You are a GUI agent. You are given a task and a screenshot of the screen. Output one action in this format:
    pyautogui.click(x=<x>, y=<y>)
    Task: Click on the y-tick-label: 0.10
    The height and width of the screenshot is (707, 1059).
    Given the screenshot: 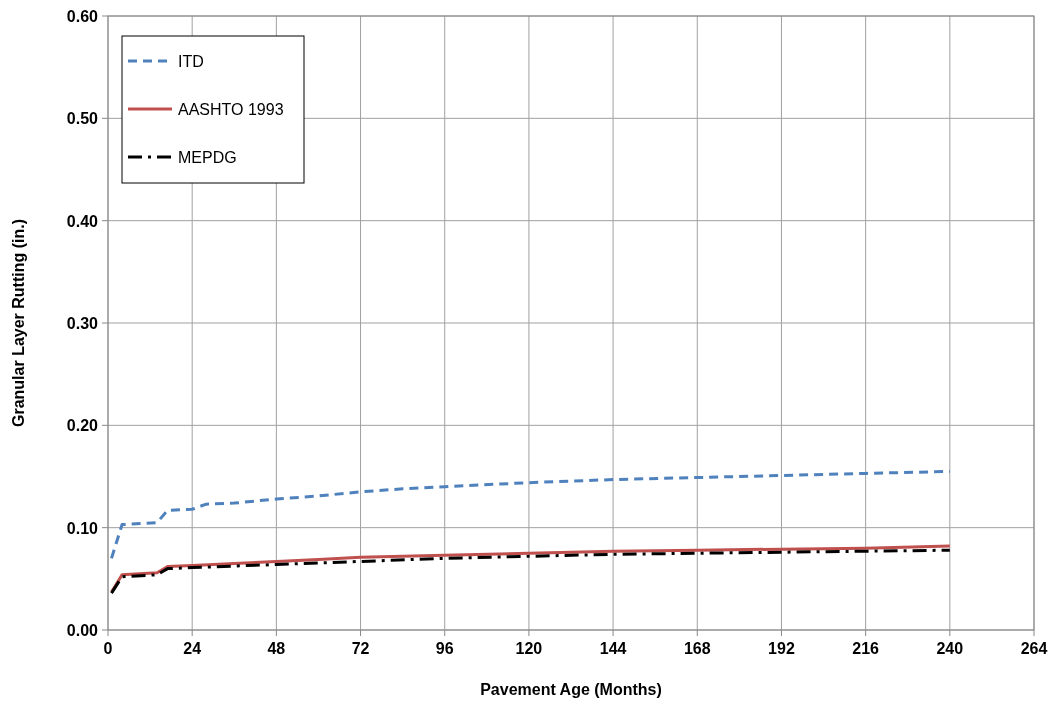 What is the action you would take?
    pyautogui.click(x=82, y=528)
    